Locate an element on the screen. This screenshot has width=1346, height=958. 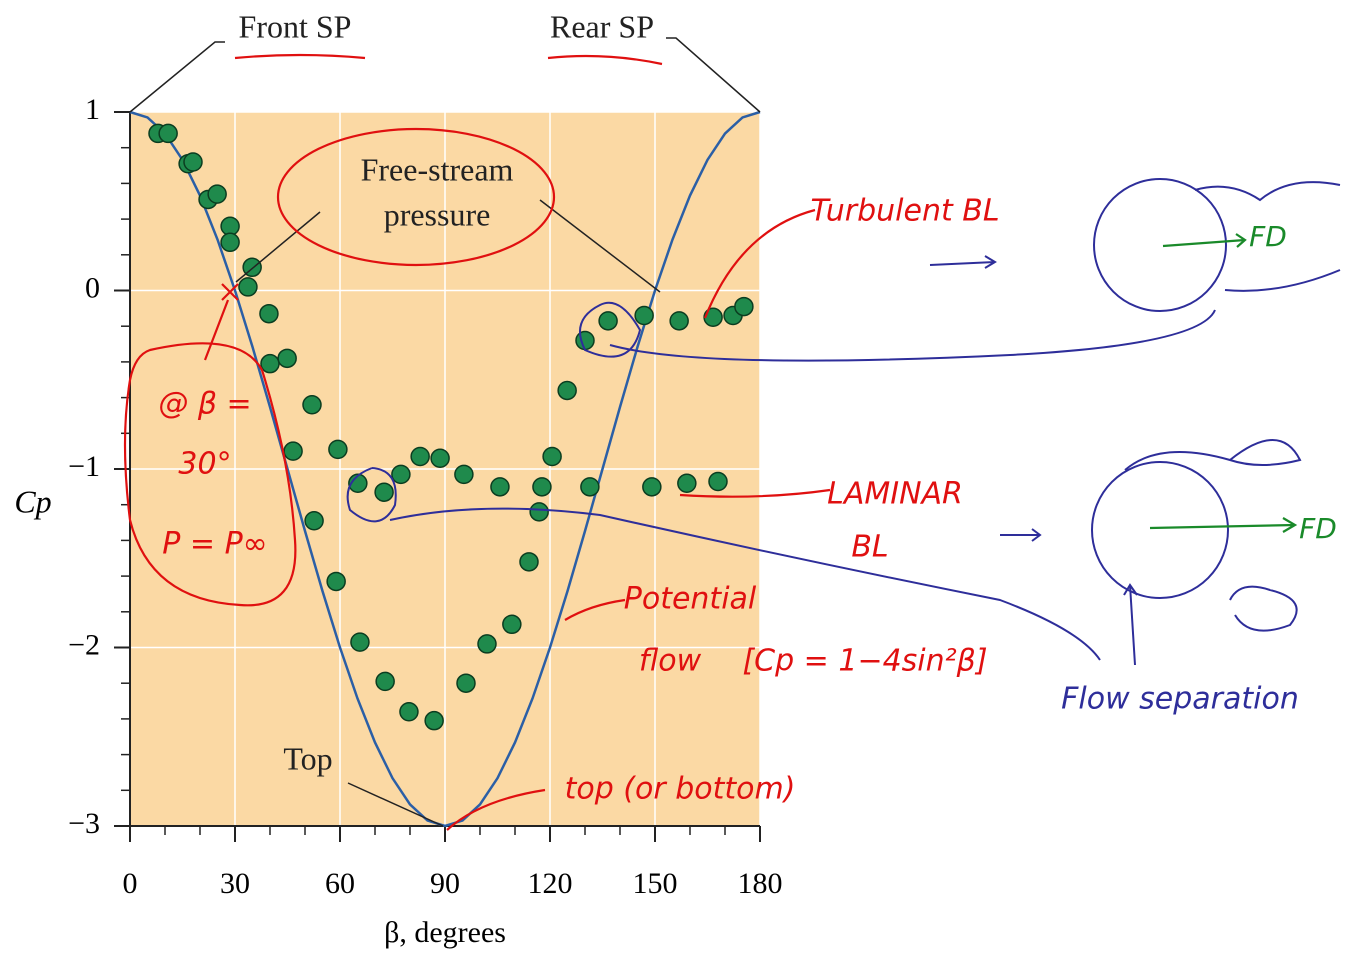
annotation: @ β = is located at coordinates (204, 404).